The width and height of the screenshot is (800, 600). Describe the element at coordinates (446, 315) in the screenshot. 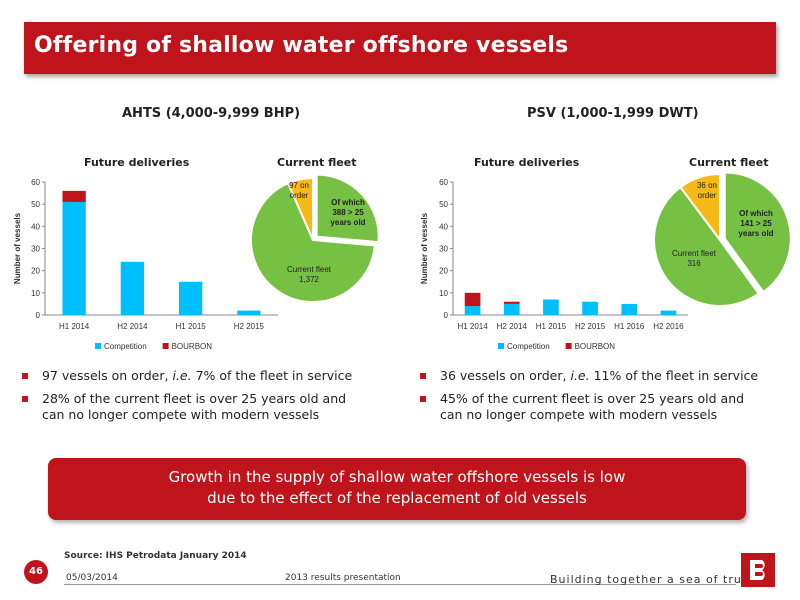

I see `psv-y-tick-label: 0` at that location.